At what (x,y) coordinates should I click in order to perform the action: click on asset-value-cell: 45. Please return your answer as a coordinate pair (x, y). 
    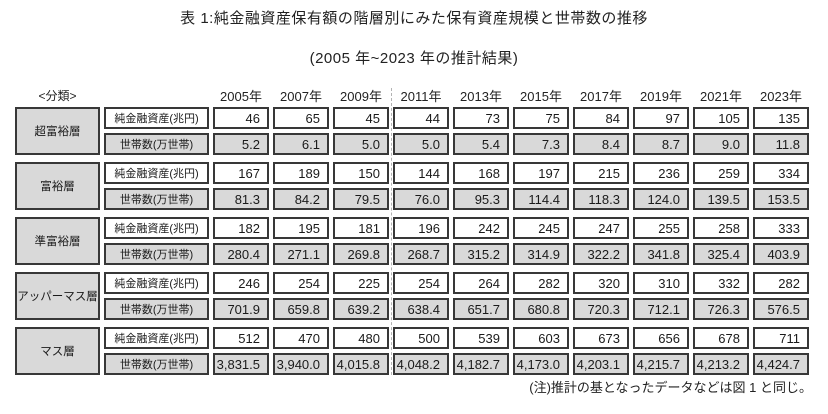
    Looking at the image, I should click on (361, 118).